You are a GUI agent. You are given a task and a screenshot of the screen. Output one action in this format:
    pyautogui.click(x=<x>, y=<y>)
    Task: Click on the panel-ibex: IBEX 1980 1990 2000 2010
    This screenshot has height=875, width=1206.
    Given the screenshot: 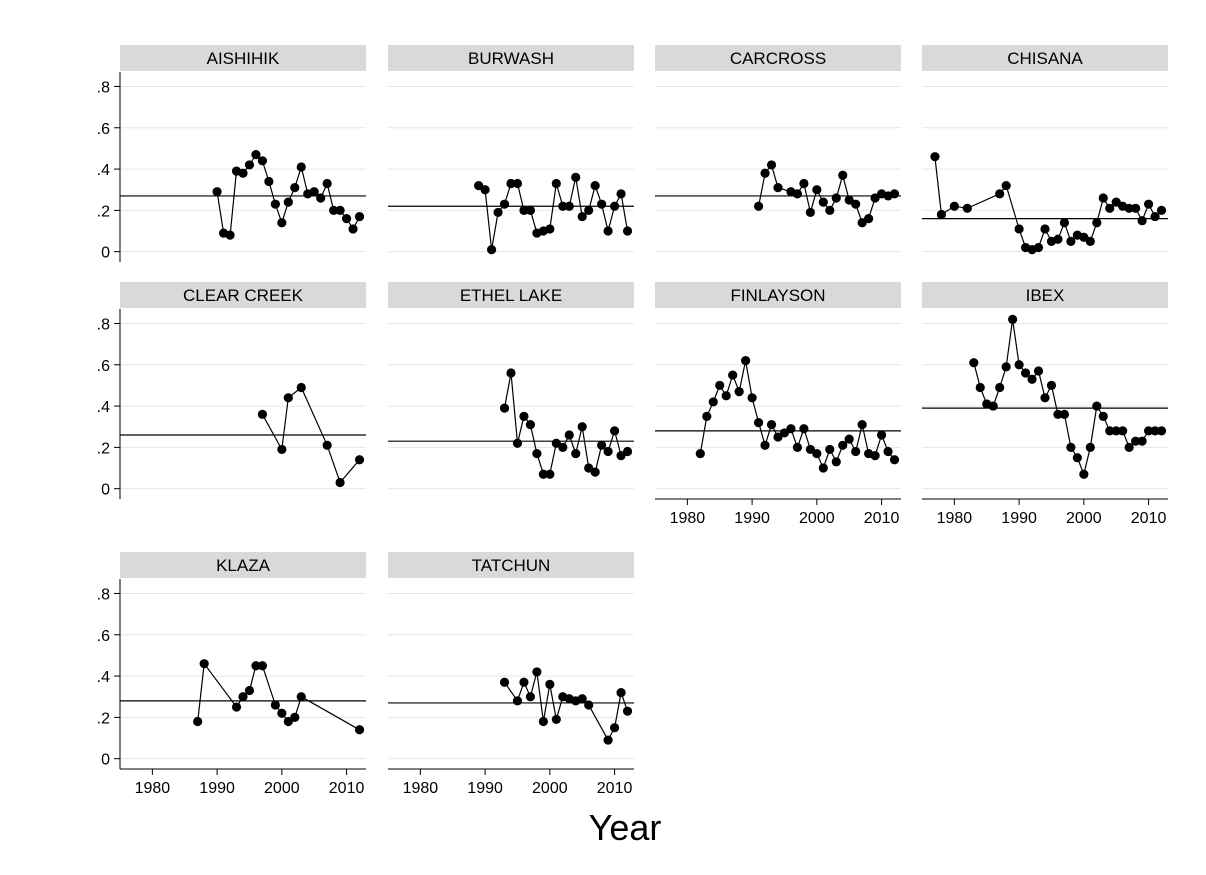 What is the action you would take?
    pyautogui.click(x=1045, y=404)
    